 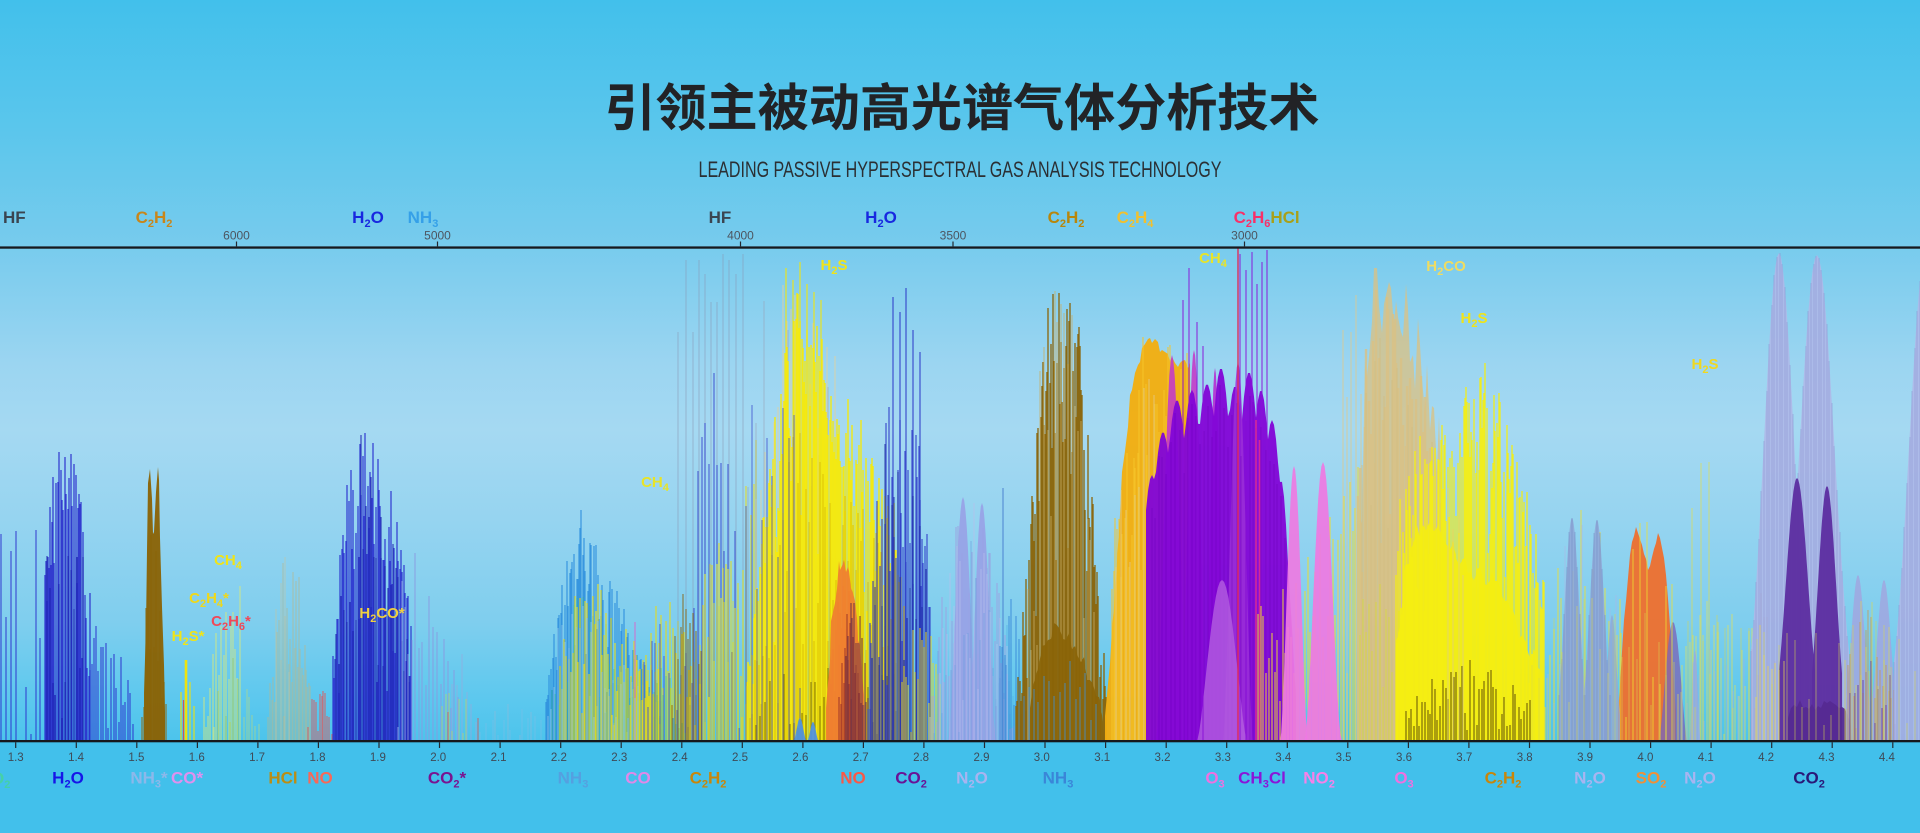 I want to click on svg-text: 3.1, so click(x=1102, y=758).